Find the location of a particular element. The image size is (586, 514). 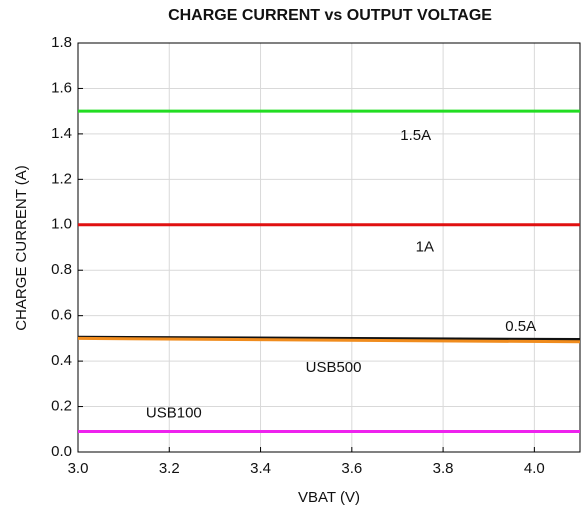

x-tick-label: 3.4 is located at coordinates (260, 468).